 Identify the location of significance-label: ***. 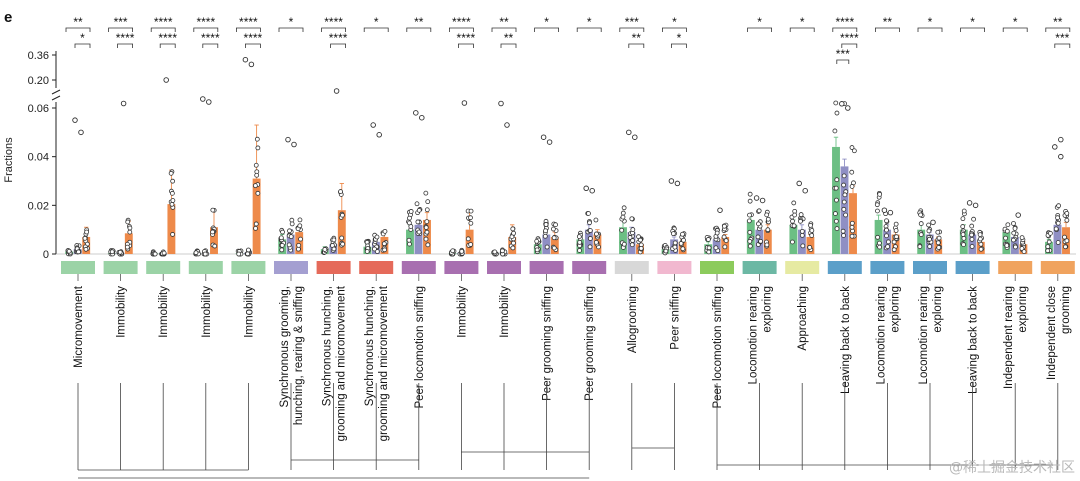
(632, 22).